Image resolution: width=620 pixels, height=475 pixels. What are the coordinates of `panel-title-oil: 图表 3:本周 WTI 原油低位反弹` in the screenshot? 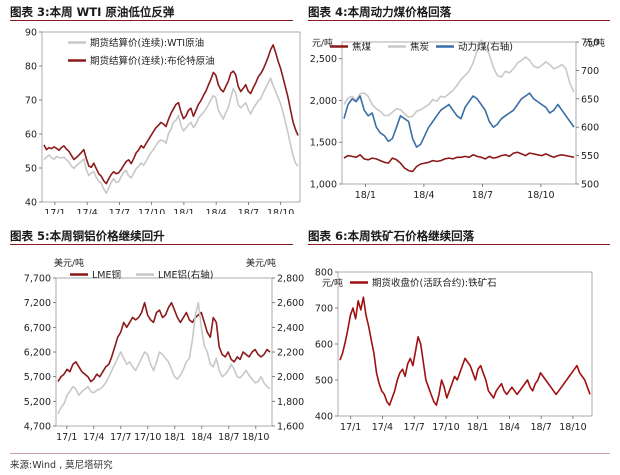 It's located at (92, 12).